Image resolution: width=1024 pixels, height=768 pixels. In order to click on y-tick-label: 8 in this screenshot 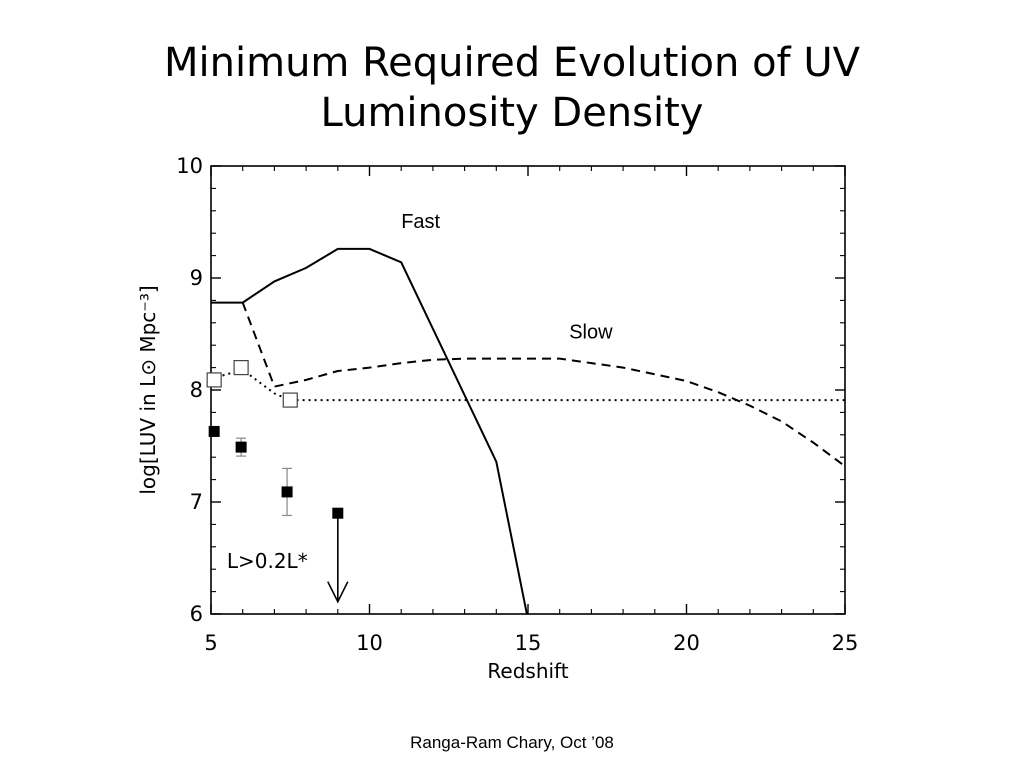, I will do `click(196, 390)`.